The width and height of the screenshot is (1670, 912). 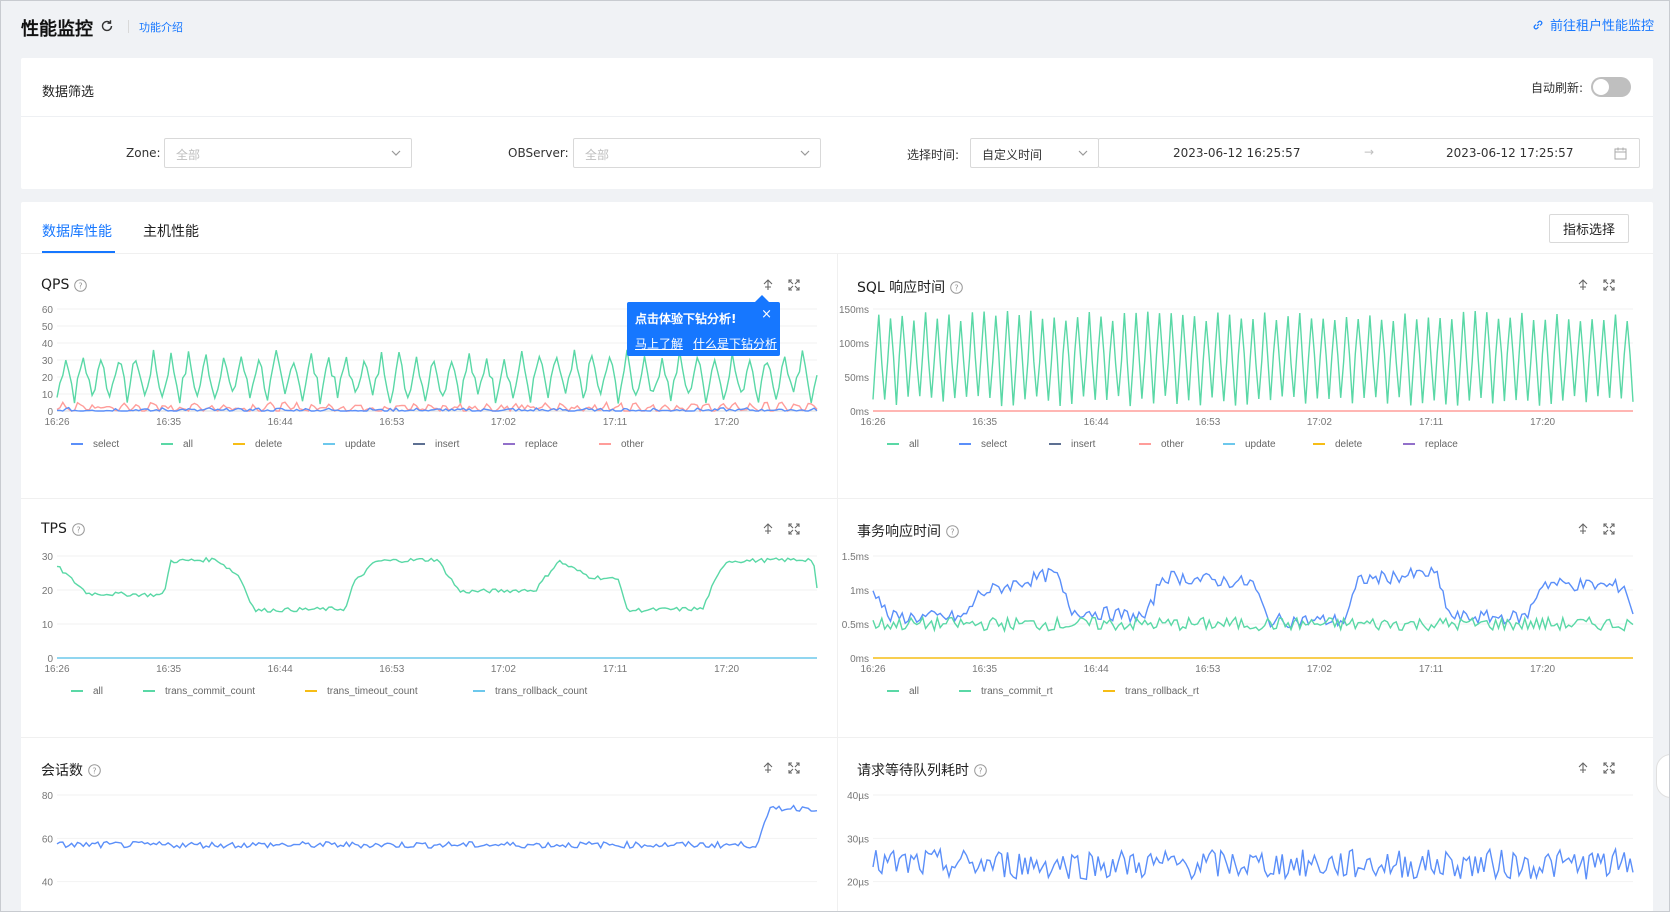 I want to click on panel-sessions: 会话数? 80604020, so click(x=429, y=824).